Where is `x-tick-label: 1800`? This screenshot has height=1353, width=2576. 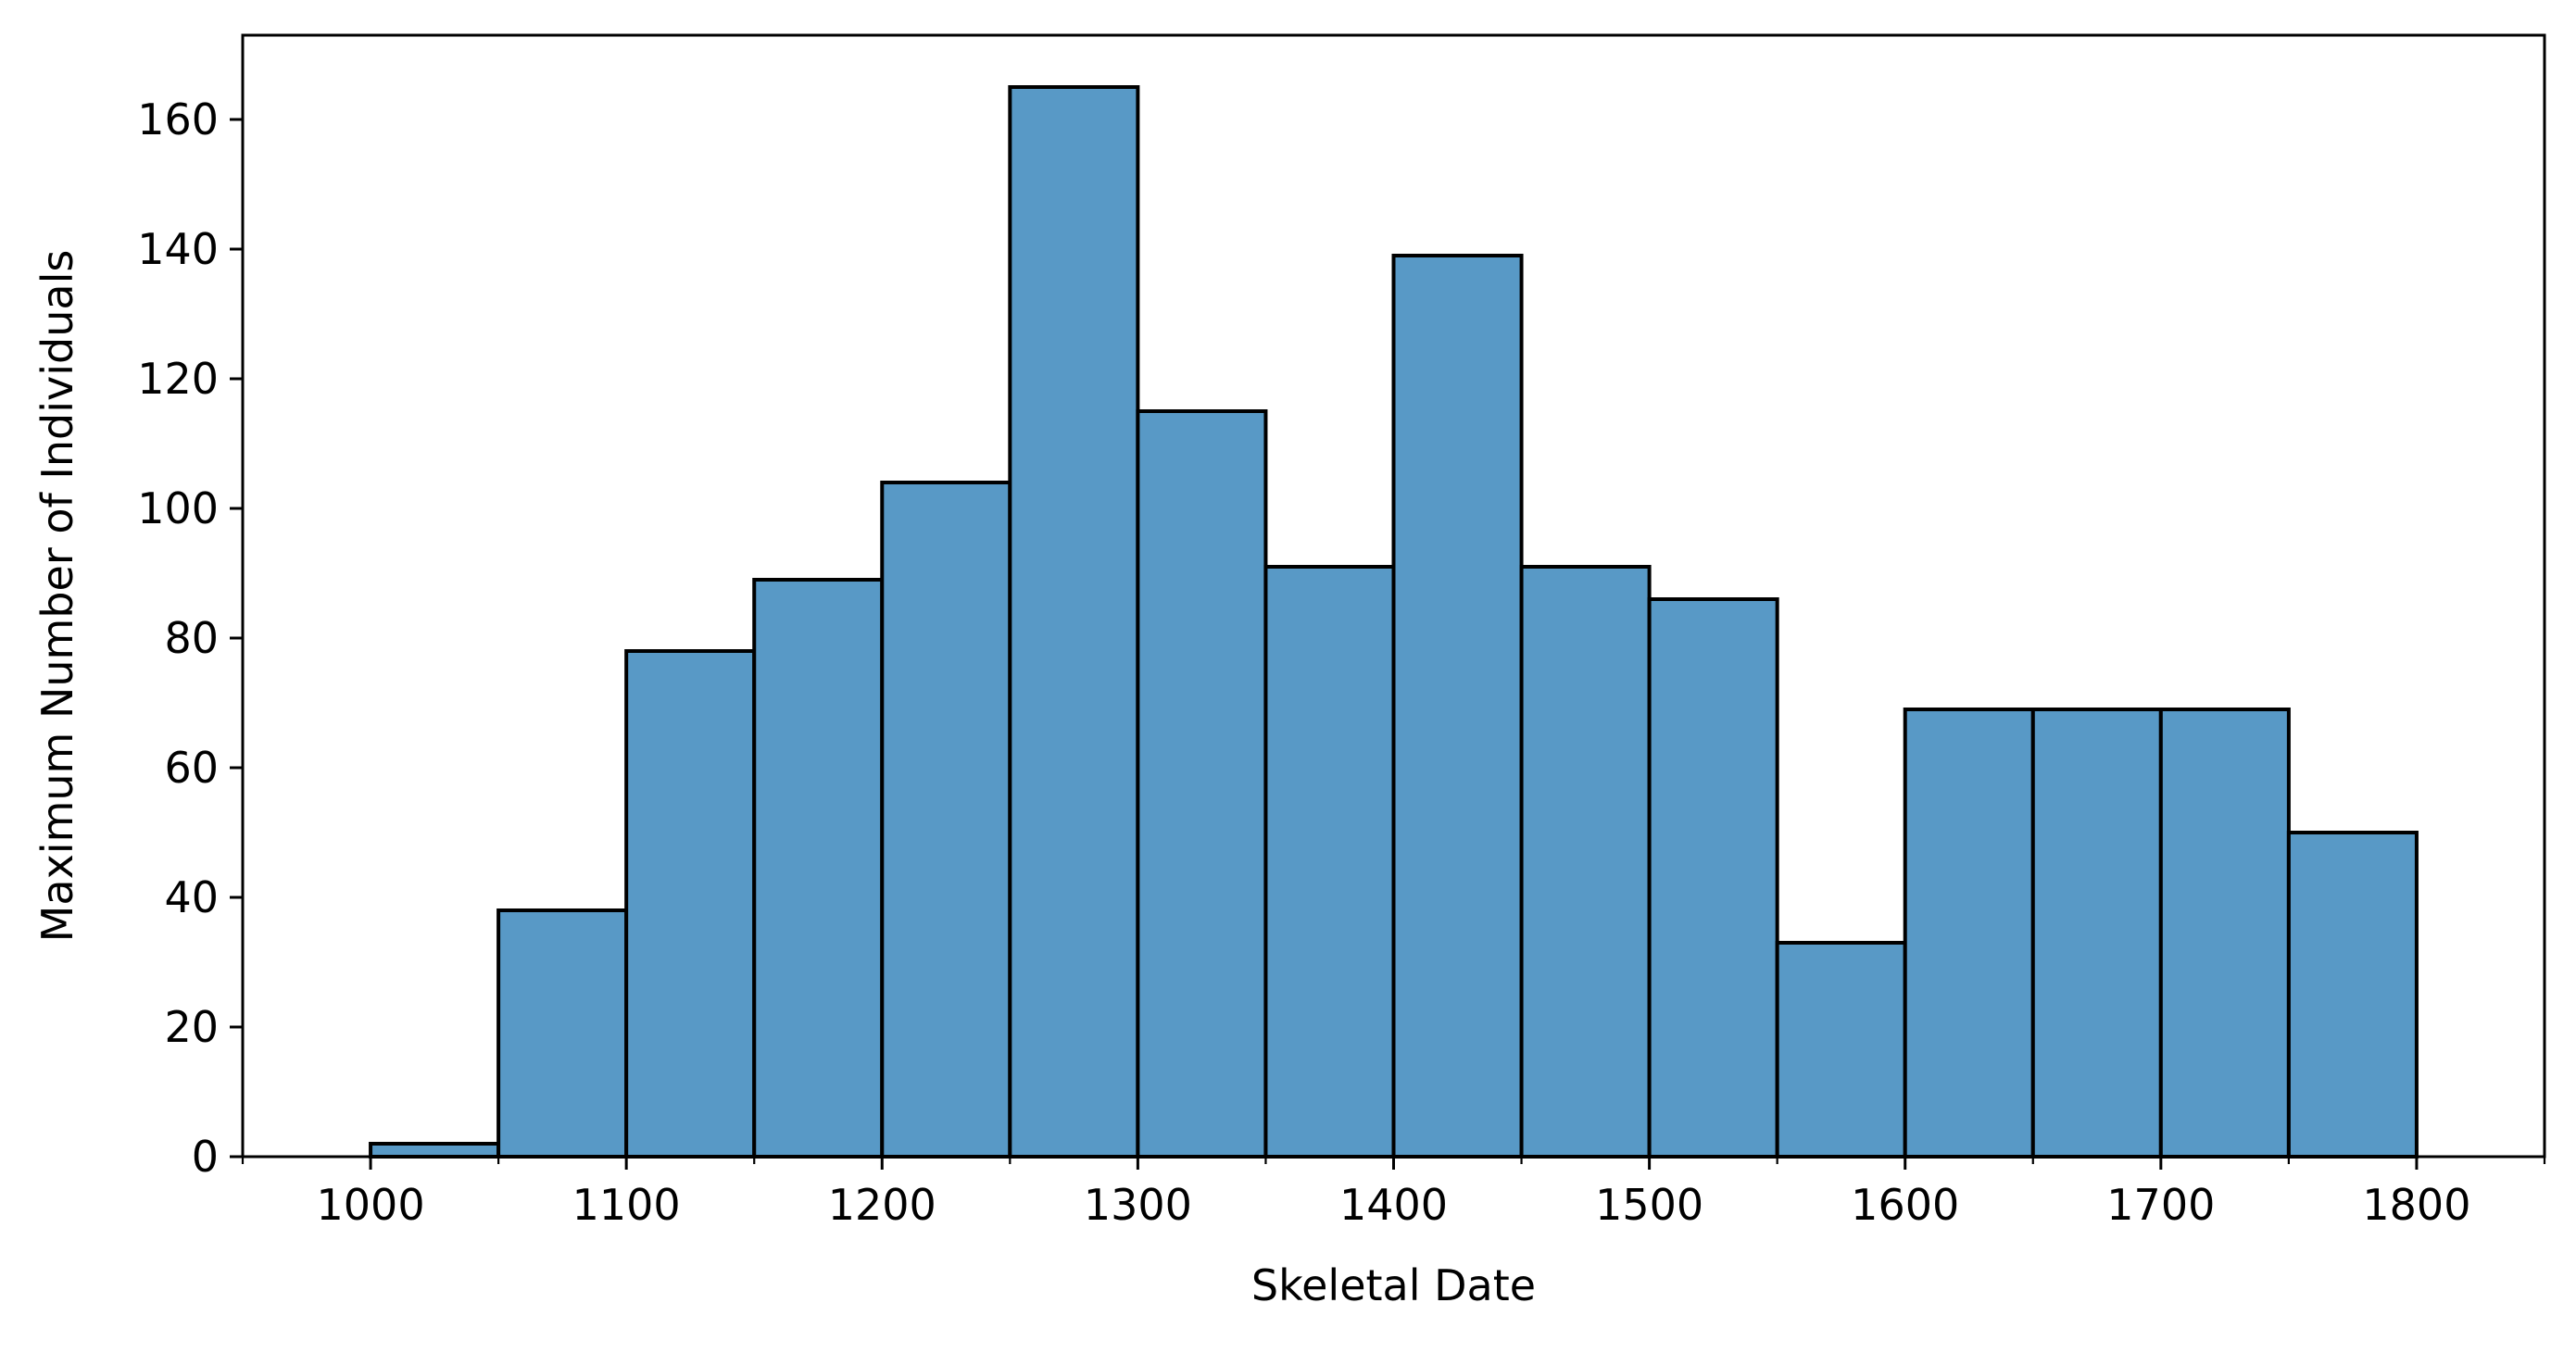
x-tick-label: 1800 is located at coordinates (2416, 1205).